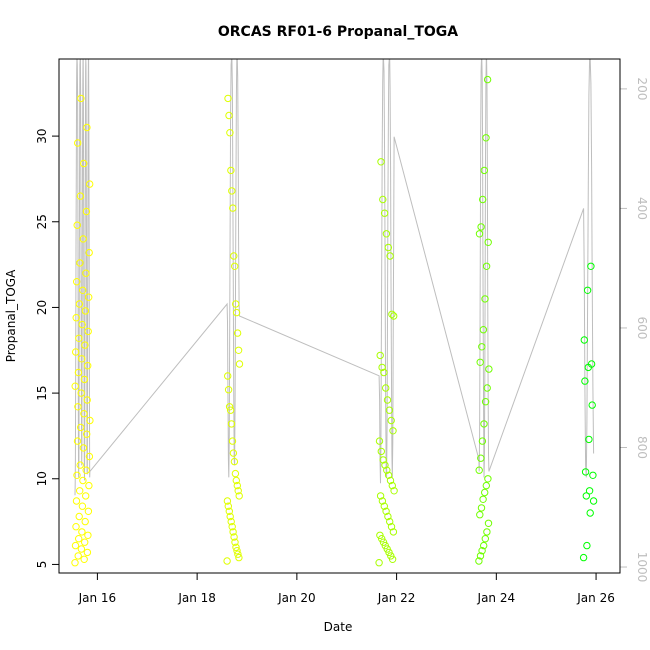 This screenshot has width=650, height=650. Describe the element at coordinates (42, 135) in the screenshot. I see `y-tick-label: 30` at that location.